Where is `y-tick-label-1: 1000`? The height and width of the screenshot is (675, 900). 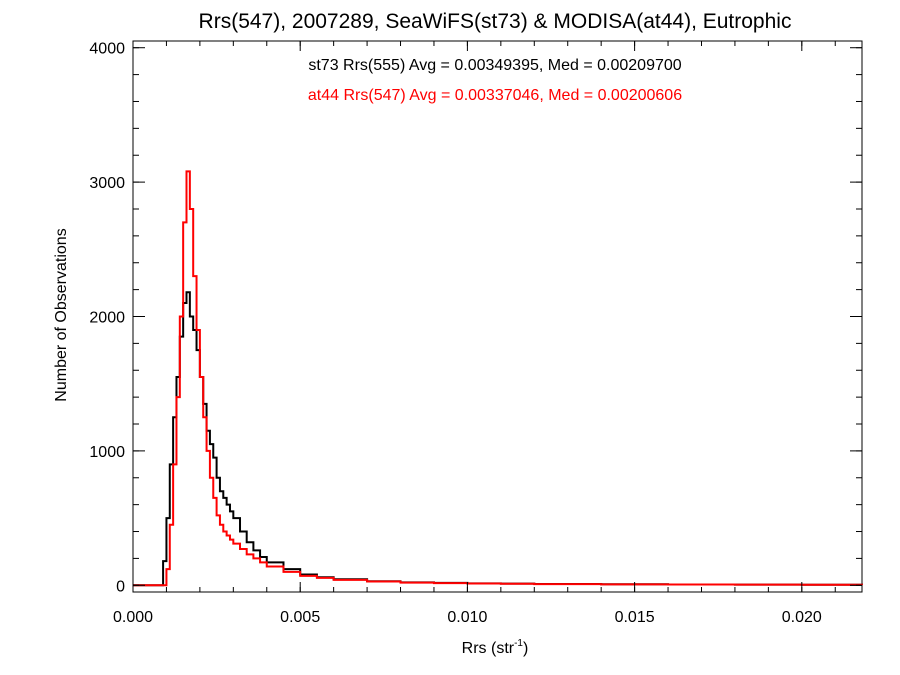
y-tick-label-1: 1000 is located at coordinates (107, 452).